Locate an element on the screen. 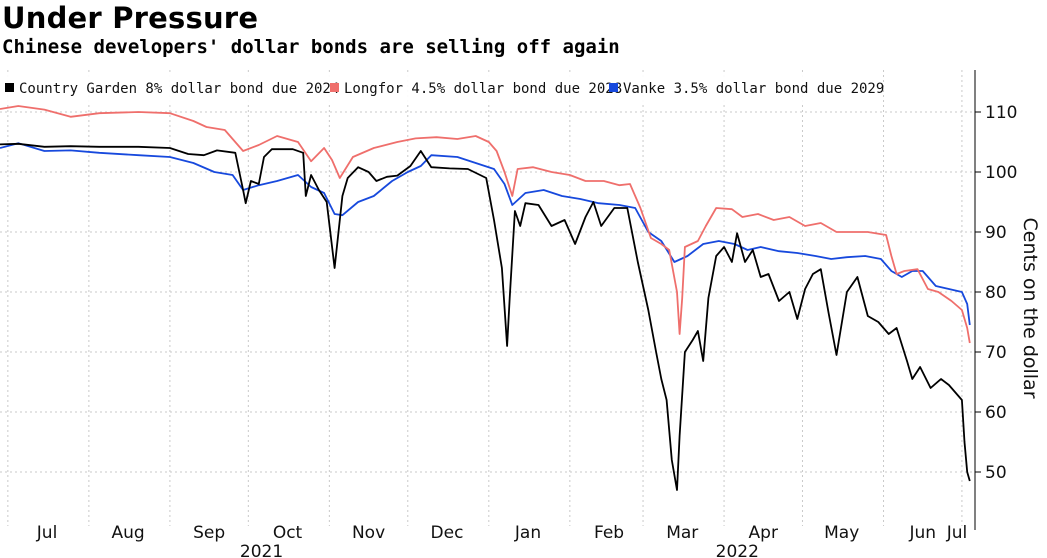  x-tick-label: Sep is located at coordinates (209, 533).